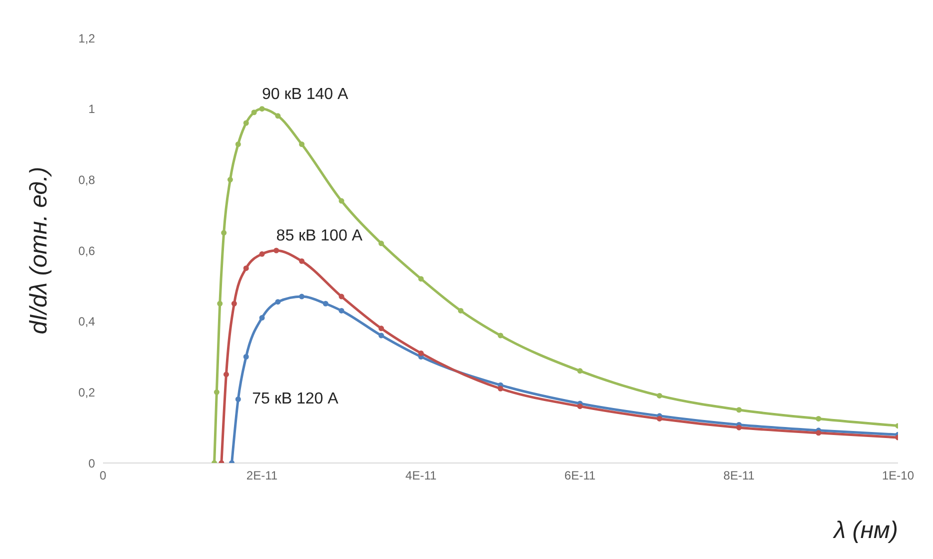  I want to click on x-tick-label: 4E-11, so click(421, 475).